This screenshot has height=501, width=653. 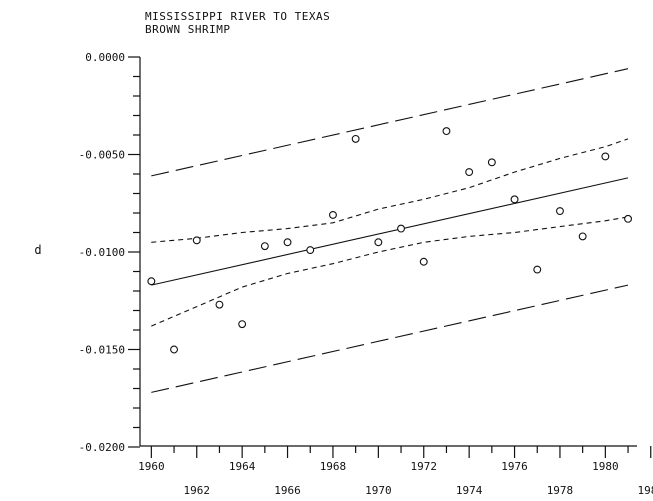 I want to click on x-tick-label: 1962, so click(x=197, y=490).